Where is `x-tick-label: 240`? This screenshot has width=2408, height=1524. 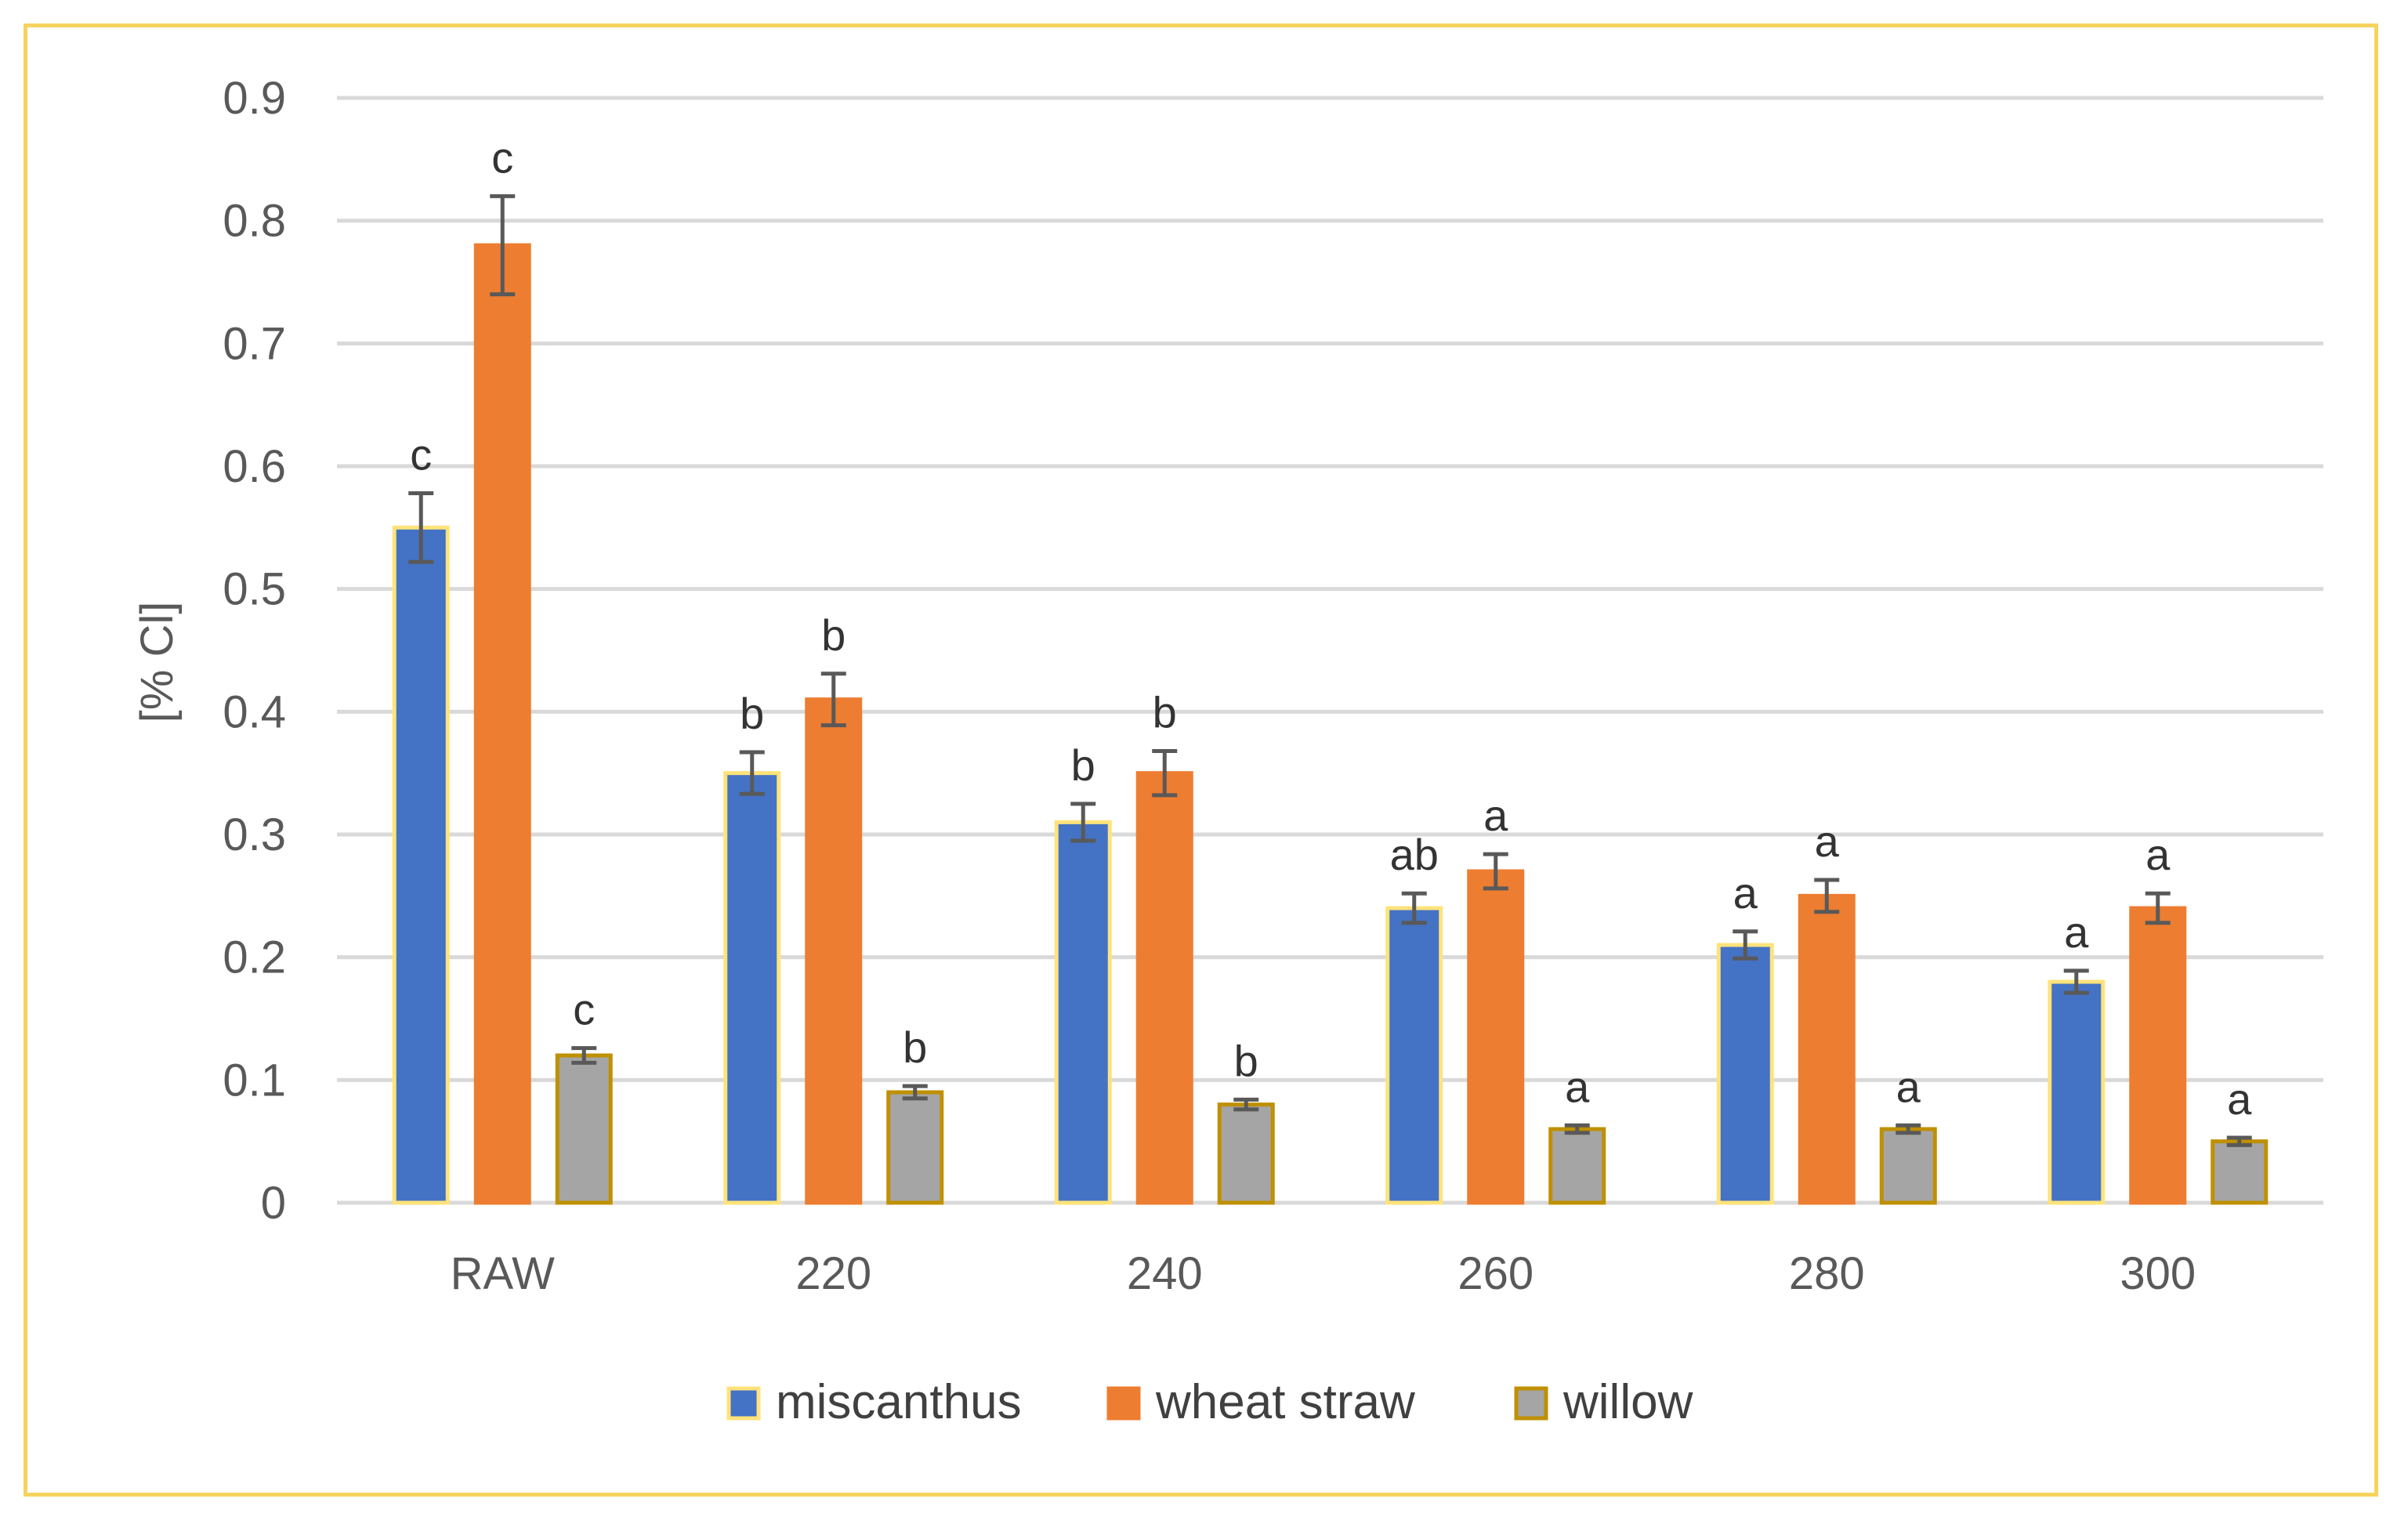
x-tick-label: 240 is located at coordinates (1165, 1273).